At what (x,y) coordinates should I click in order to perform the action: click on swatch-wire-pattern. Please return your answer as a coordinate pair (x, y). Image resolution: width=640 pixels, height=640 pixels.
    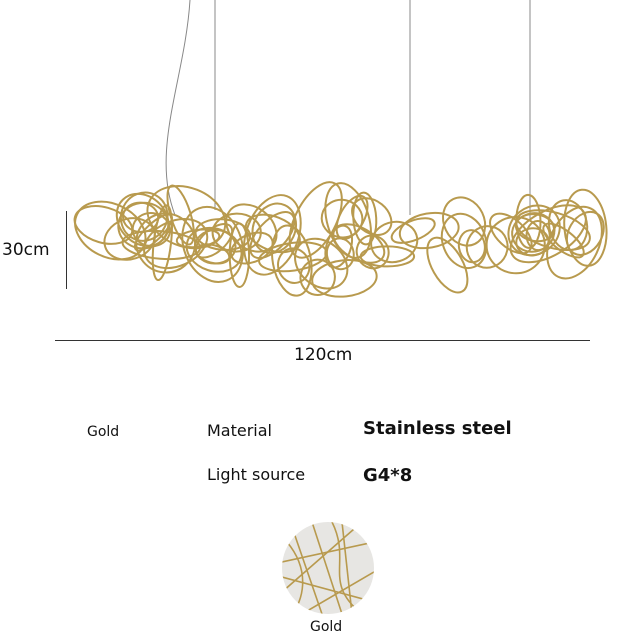
    Looking at the image, I should click on (328, 568).